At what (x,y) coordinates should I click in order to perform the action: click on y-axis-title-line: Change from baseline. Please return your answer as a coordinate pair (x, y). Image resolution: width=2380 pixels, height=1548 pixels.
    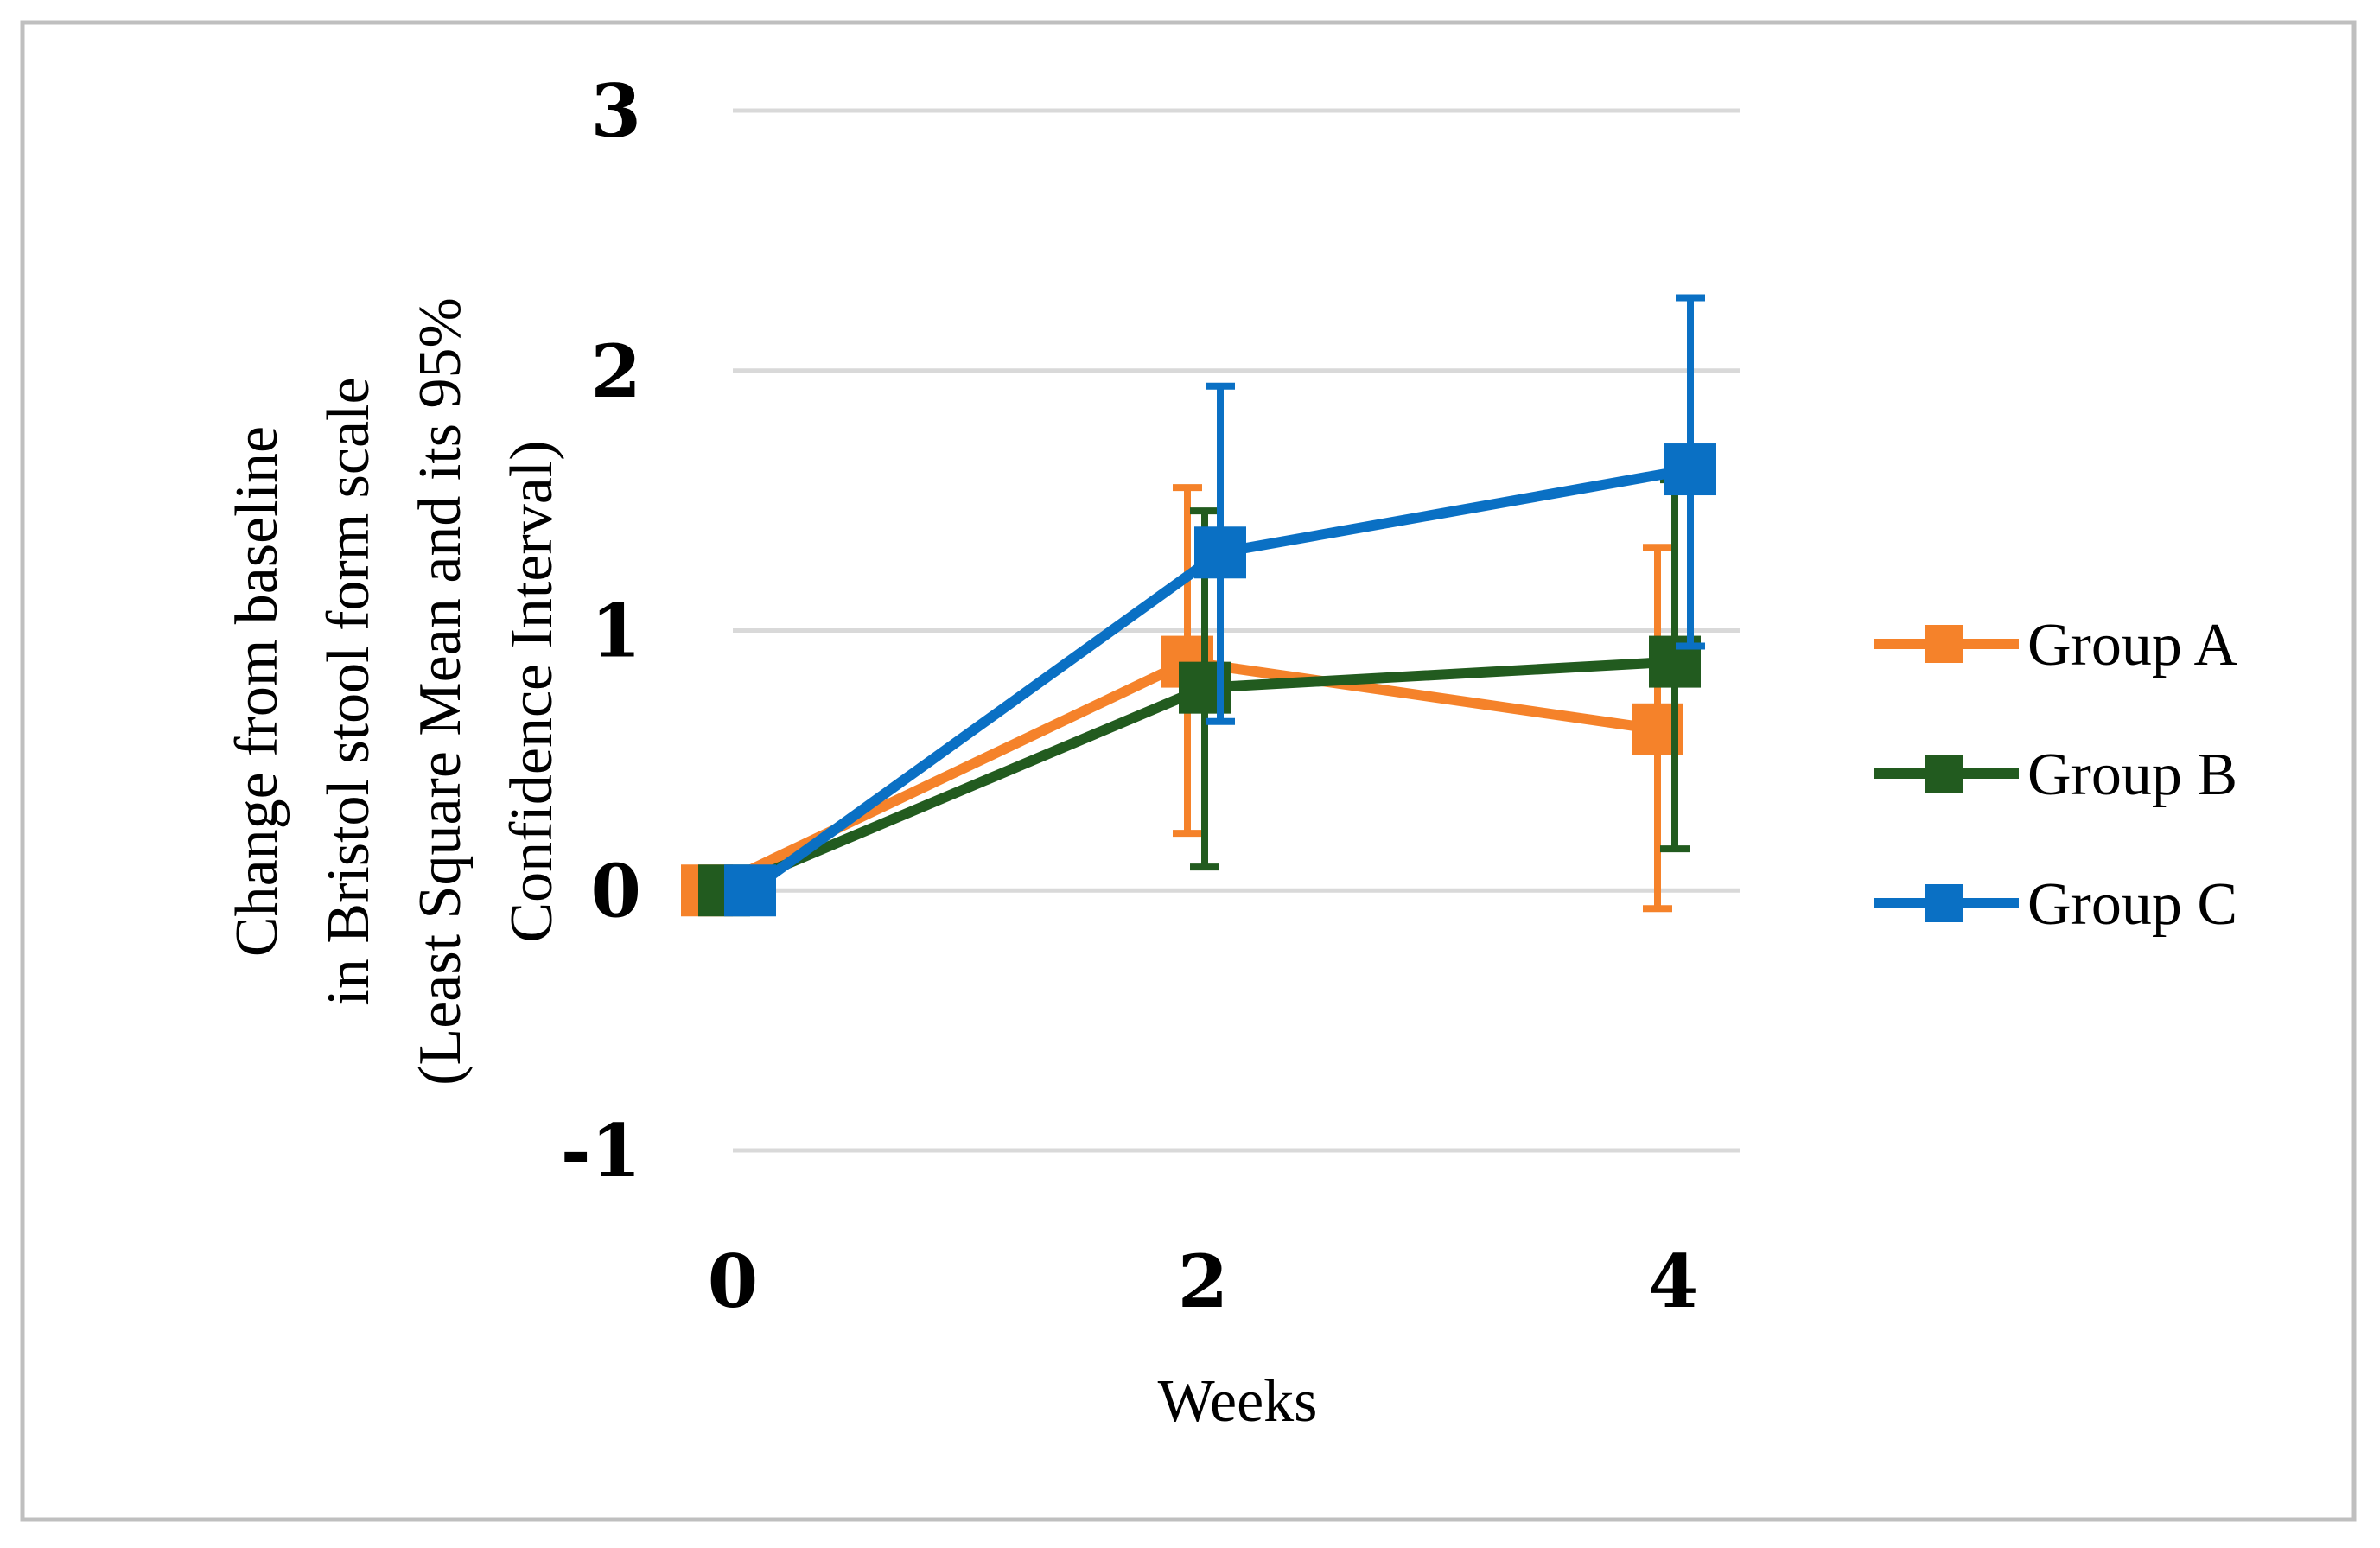
    Looking at the image, I should click on (257, 691).